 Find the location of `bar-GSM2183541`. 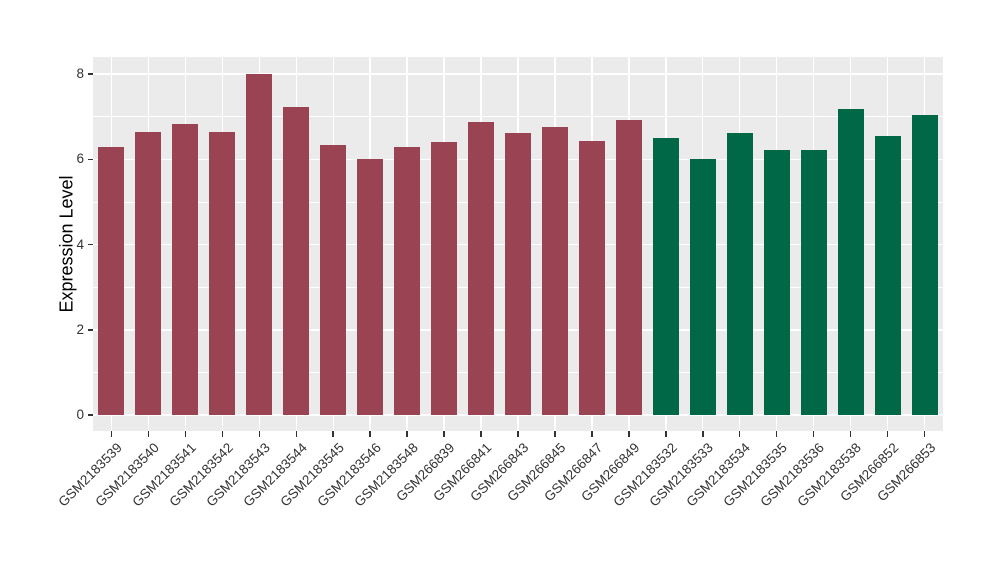

bar-GSM2183541 is located at coordinates (185, 269).